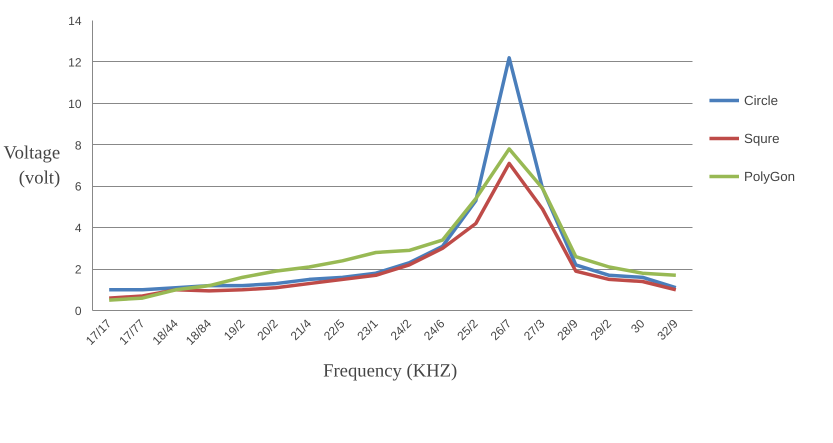 The height and width of the screenshot is (443, 833). I want to click on y-tick-label: 8, so click(78, 145).